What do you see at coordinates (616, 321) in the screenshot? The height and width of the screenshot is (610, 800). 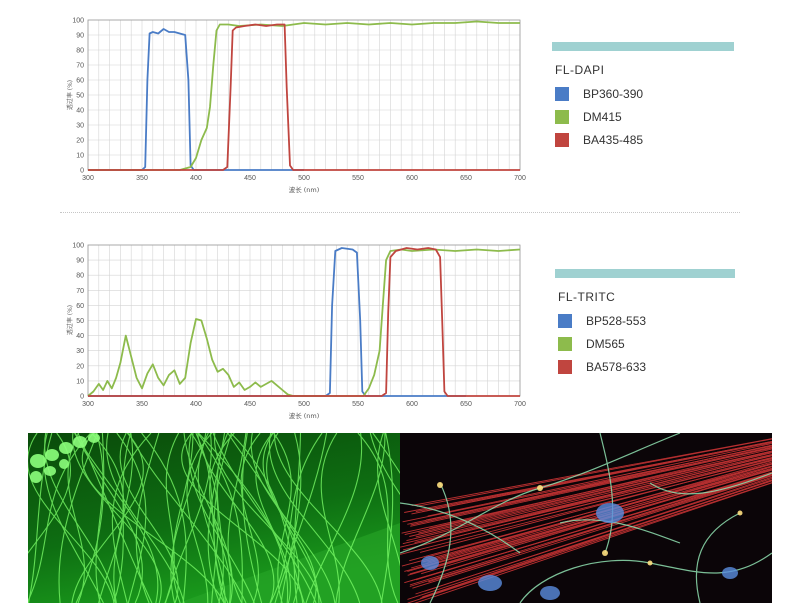 I see `legend-label: BP528-553` at bounding box center [616, 321].